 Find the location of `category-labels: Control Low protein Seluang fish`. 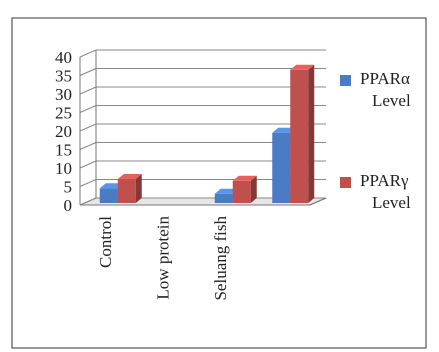

category-labels: Control Low protein Seluang fish is located at coordinates (163, 258).